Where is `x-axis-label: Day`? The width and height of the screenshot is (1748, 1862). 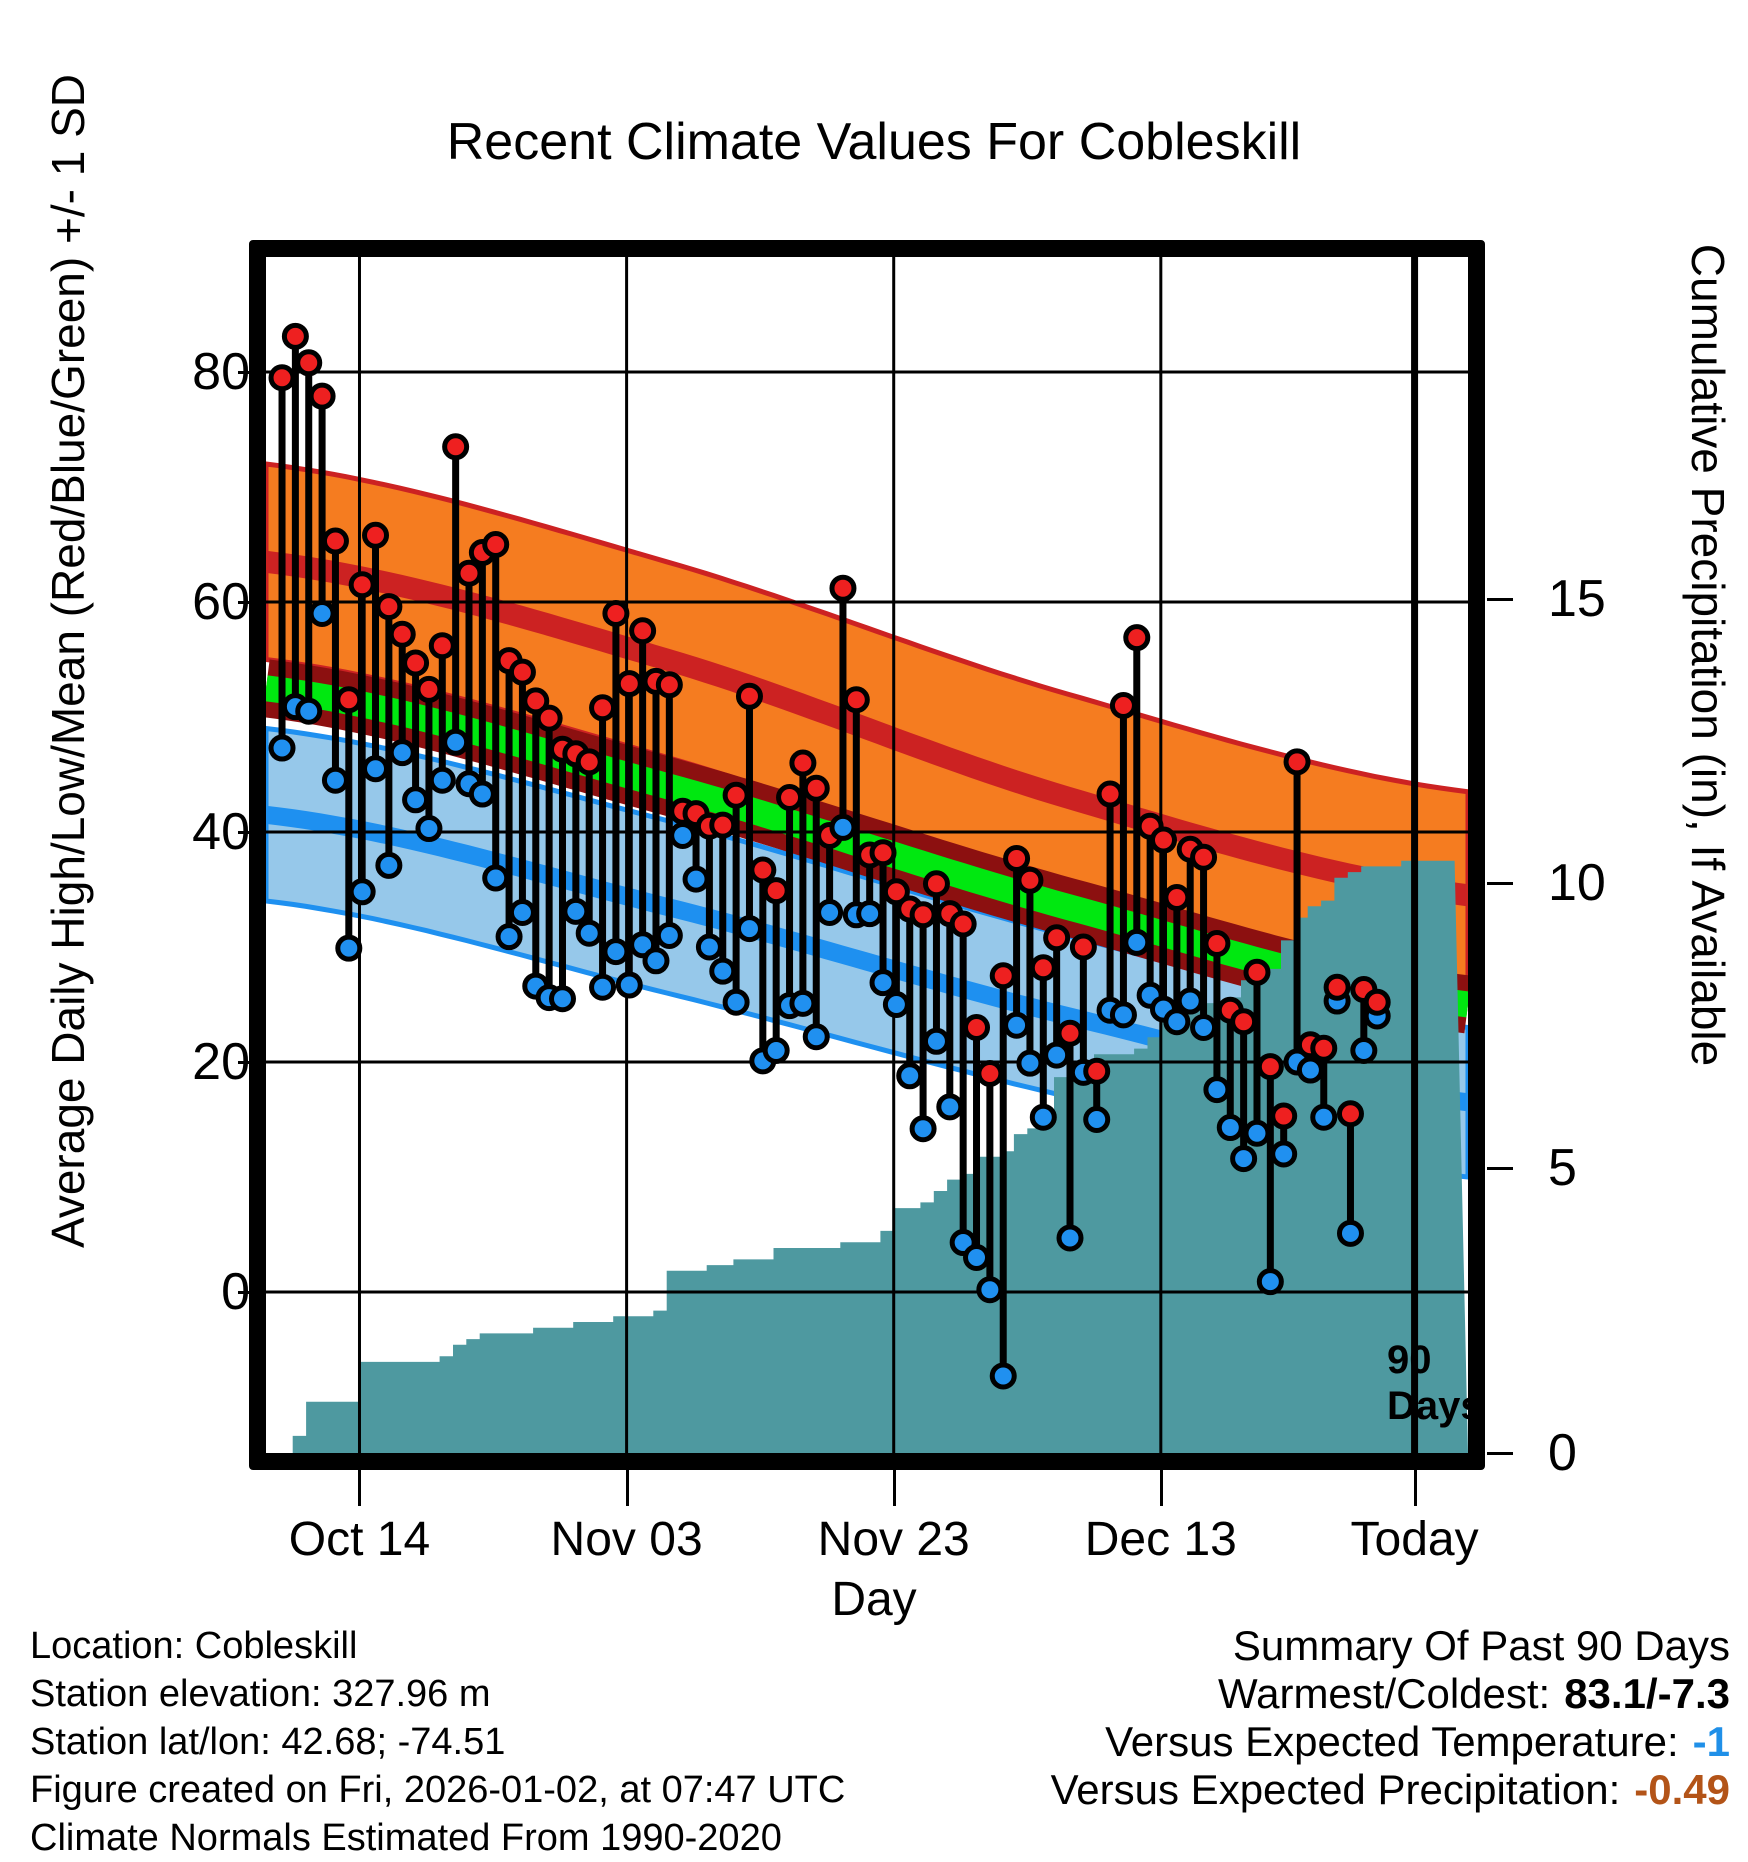
x-axis-label: Day is located at coordinates (874, 1599).